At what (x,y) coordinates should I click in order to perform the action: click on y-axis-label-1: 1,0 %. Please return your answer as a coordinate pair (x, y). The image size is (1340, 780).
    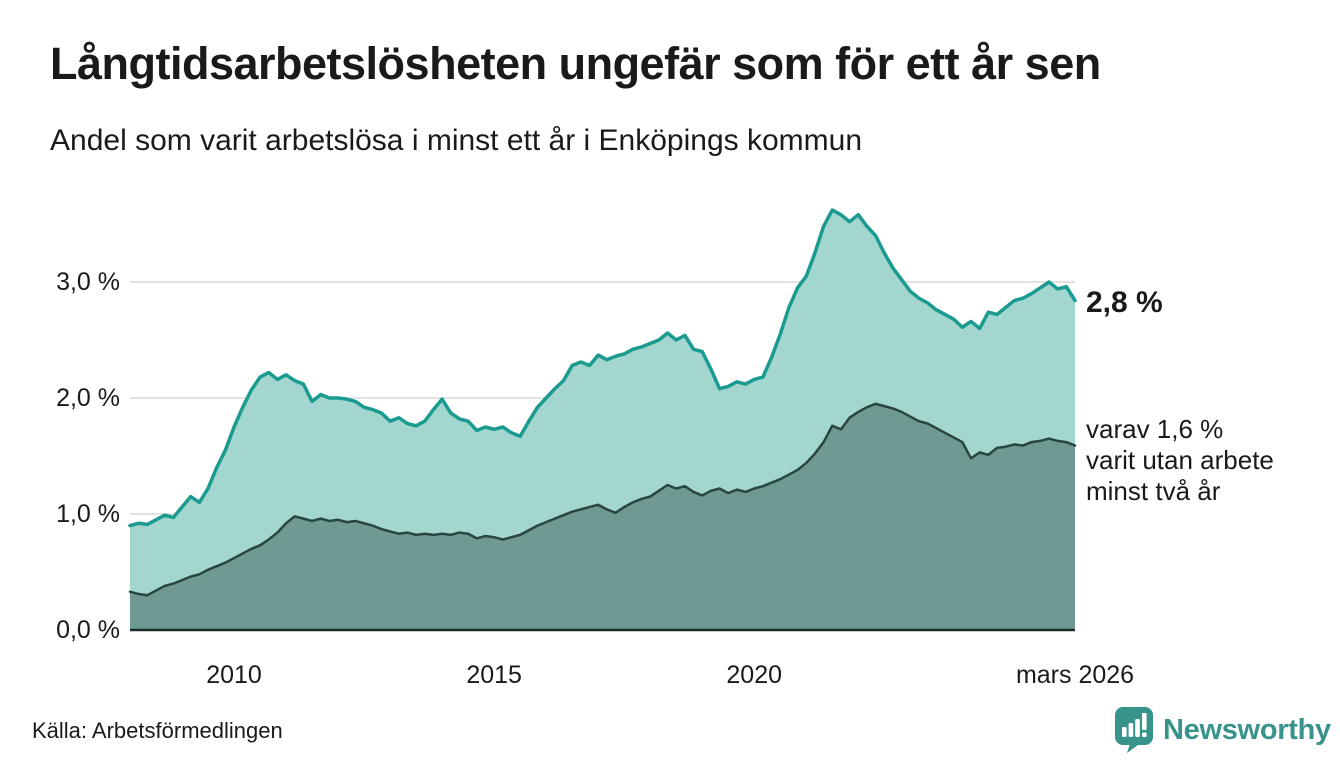
    Looking at the image, I should click on (88, 514).